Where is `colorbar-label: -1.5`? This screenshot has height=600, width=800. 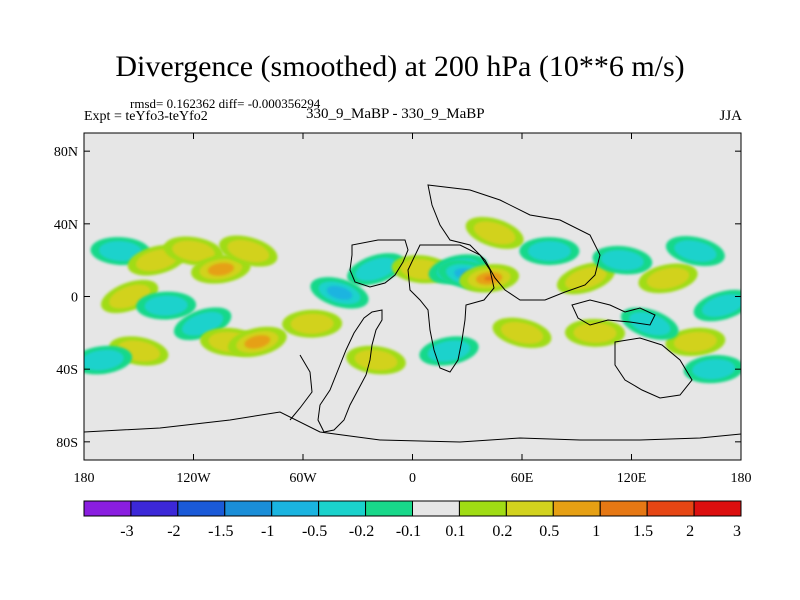
colorbar-label: -1.5 is located at coordinates (220, 531).